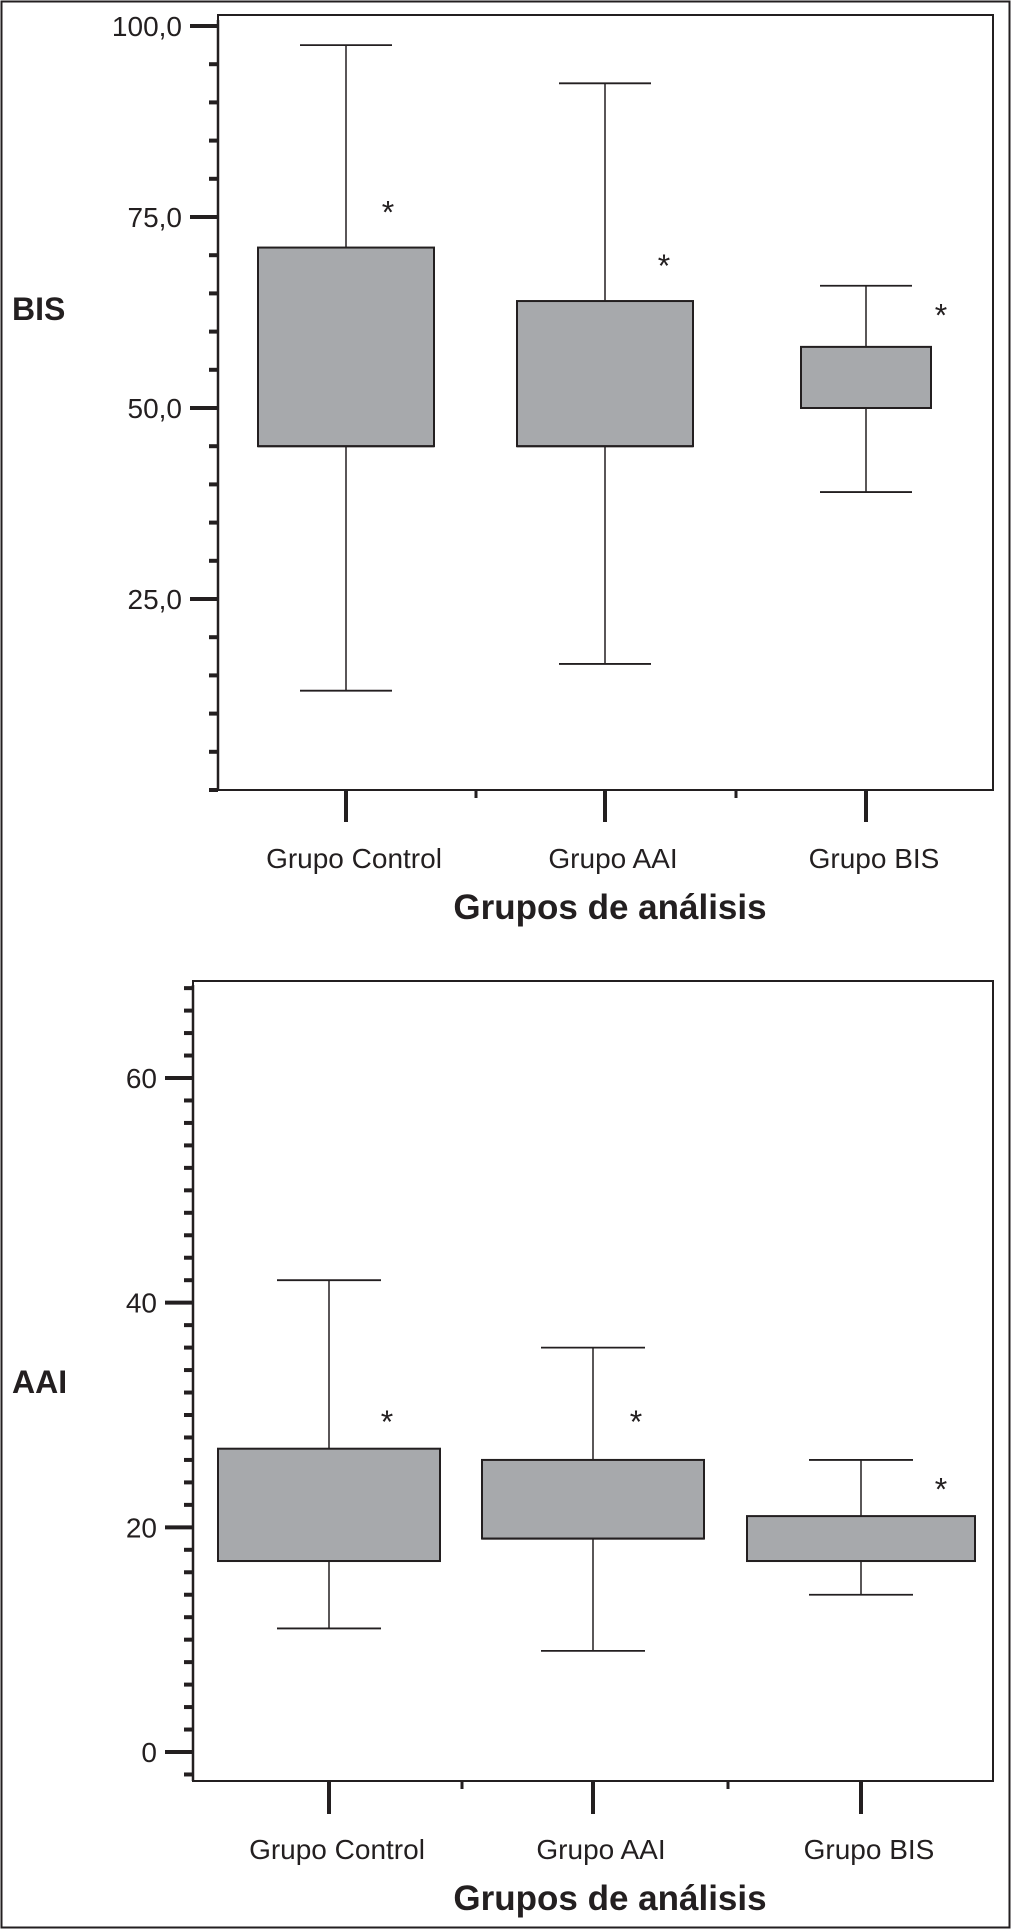  Describe the element at coordinates (147, 26) in the screenshot. I see `y-tick-label: 100,0` at that location.